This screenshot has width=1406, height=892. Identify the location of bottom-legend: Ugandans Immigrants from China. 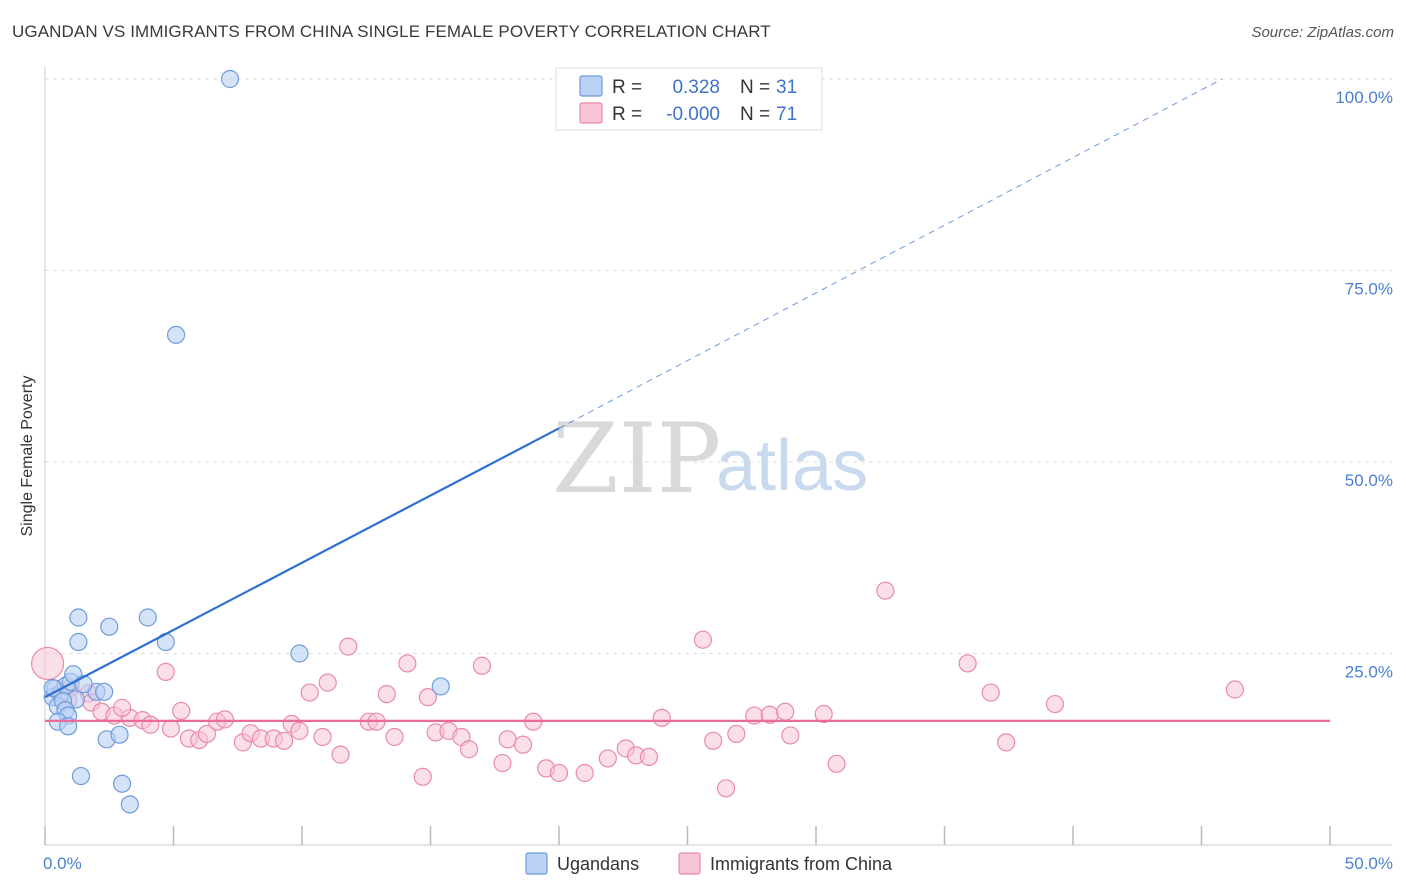
(709, 863).